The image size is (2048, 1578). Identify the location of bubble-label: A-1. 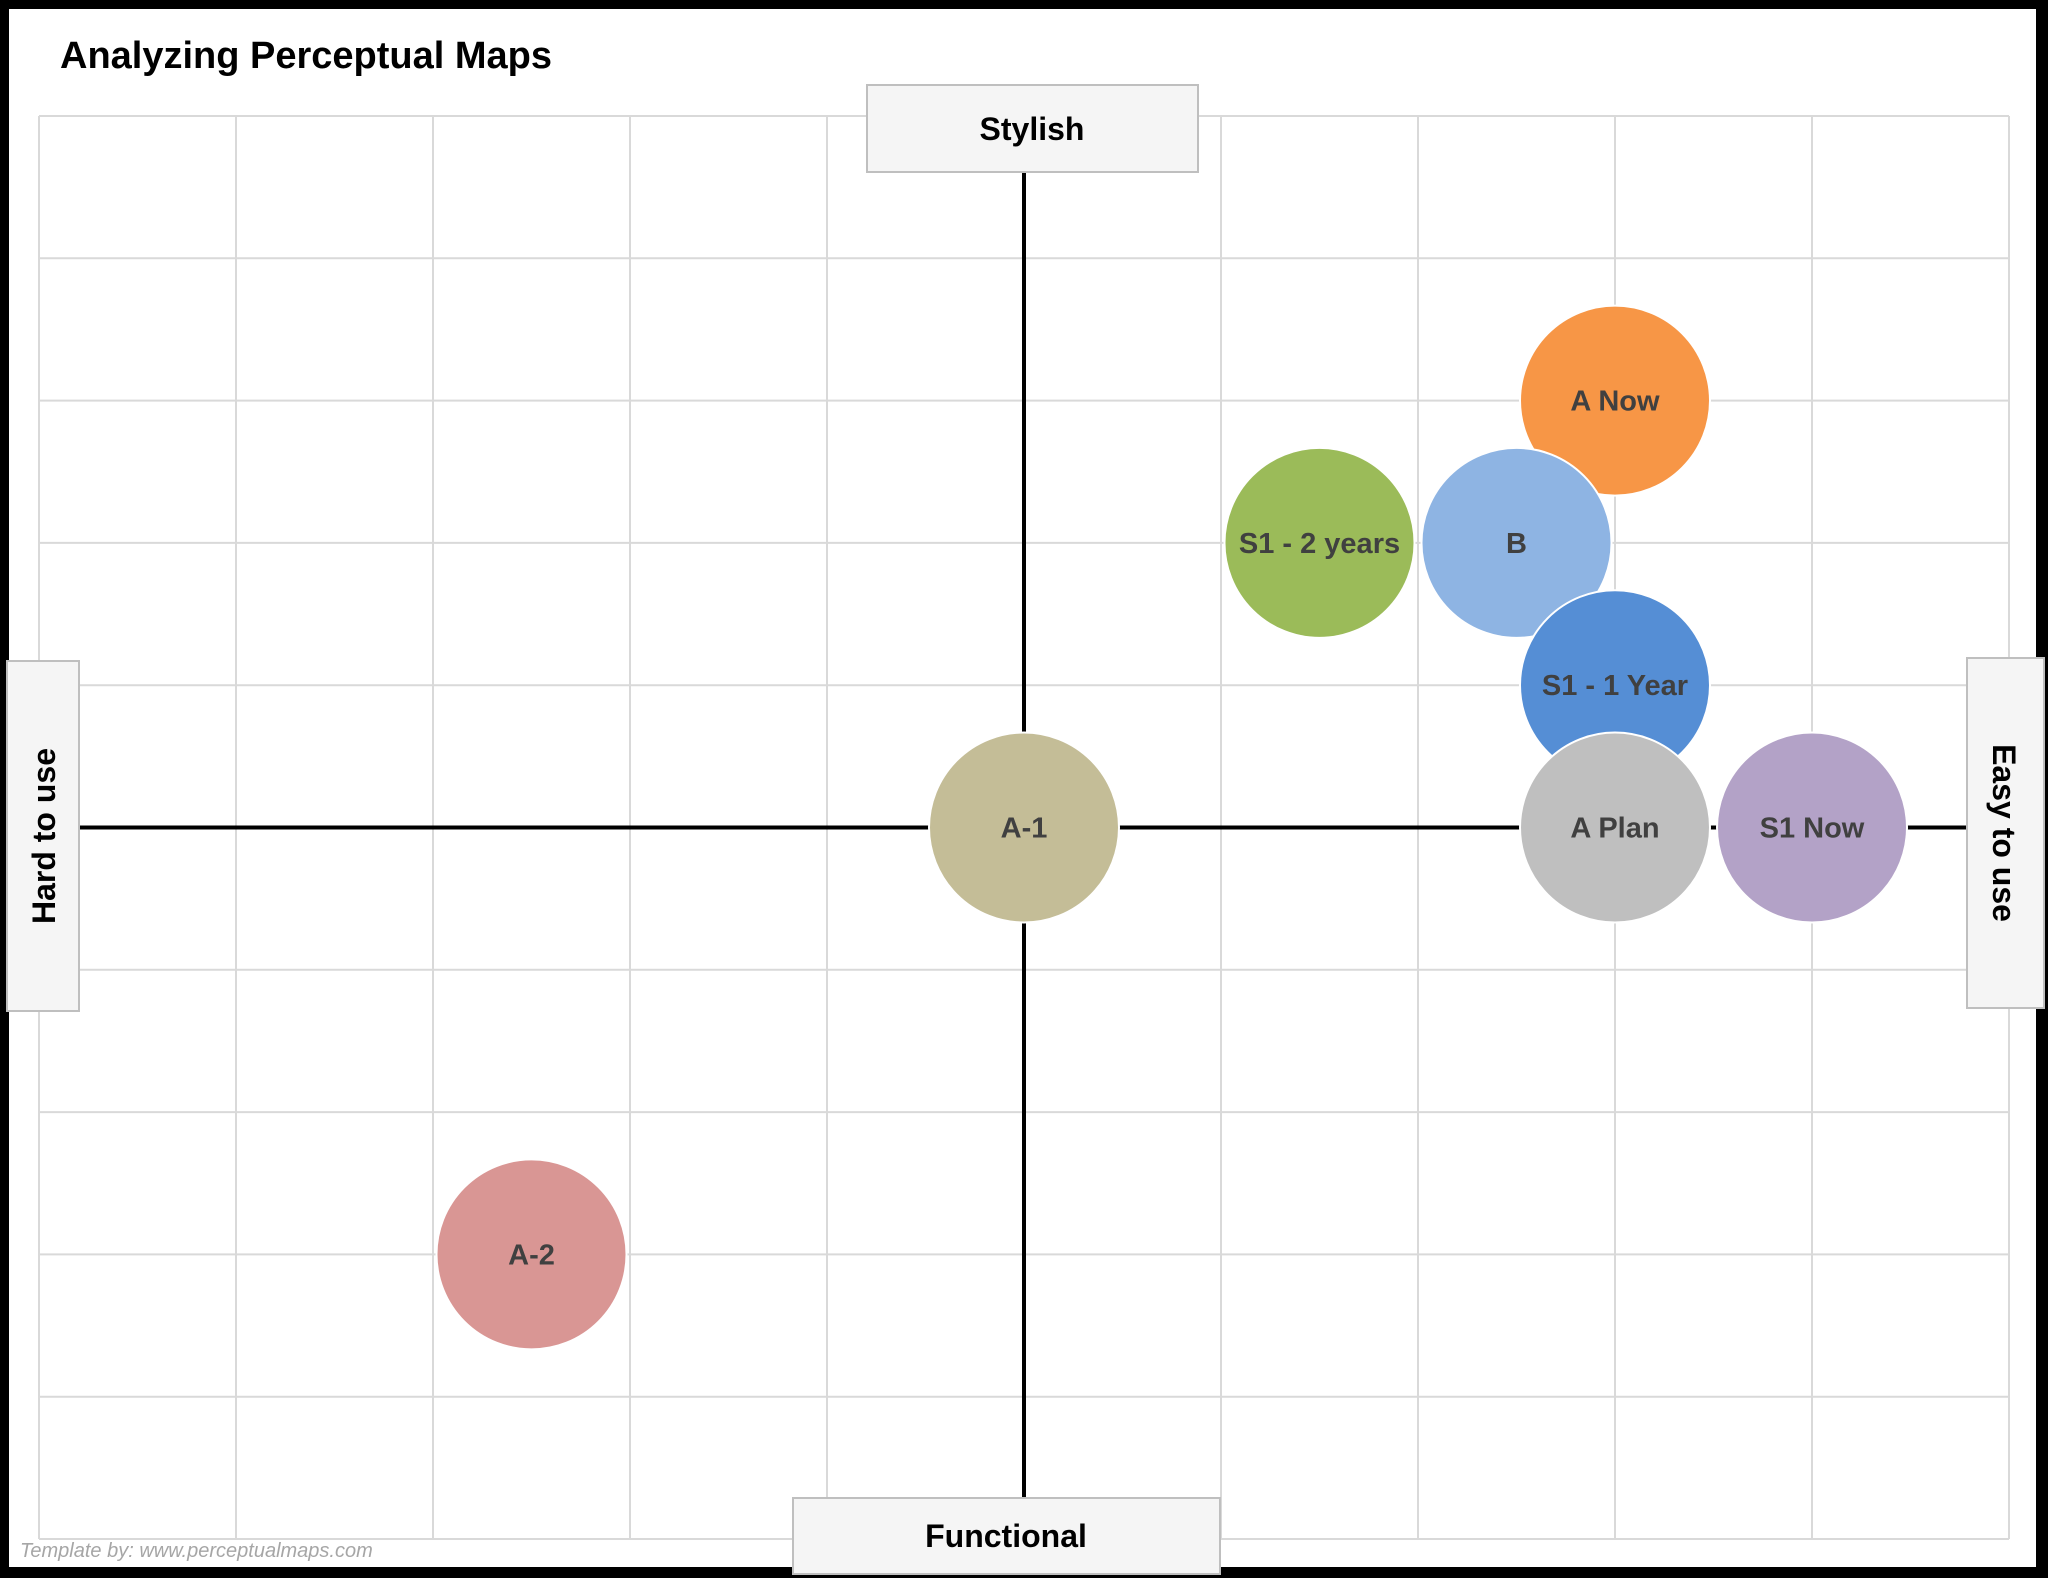
(1024, 829).